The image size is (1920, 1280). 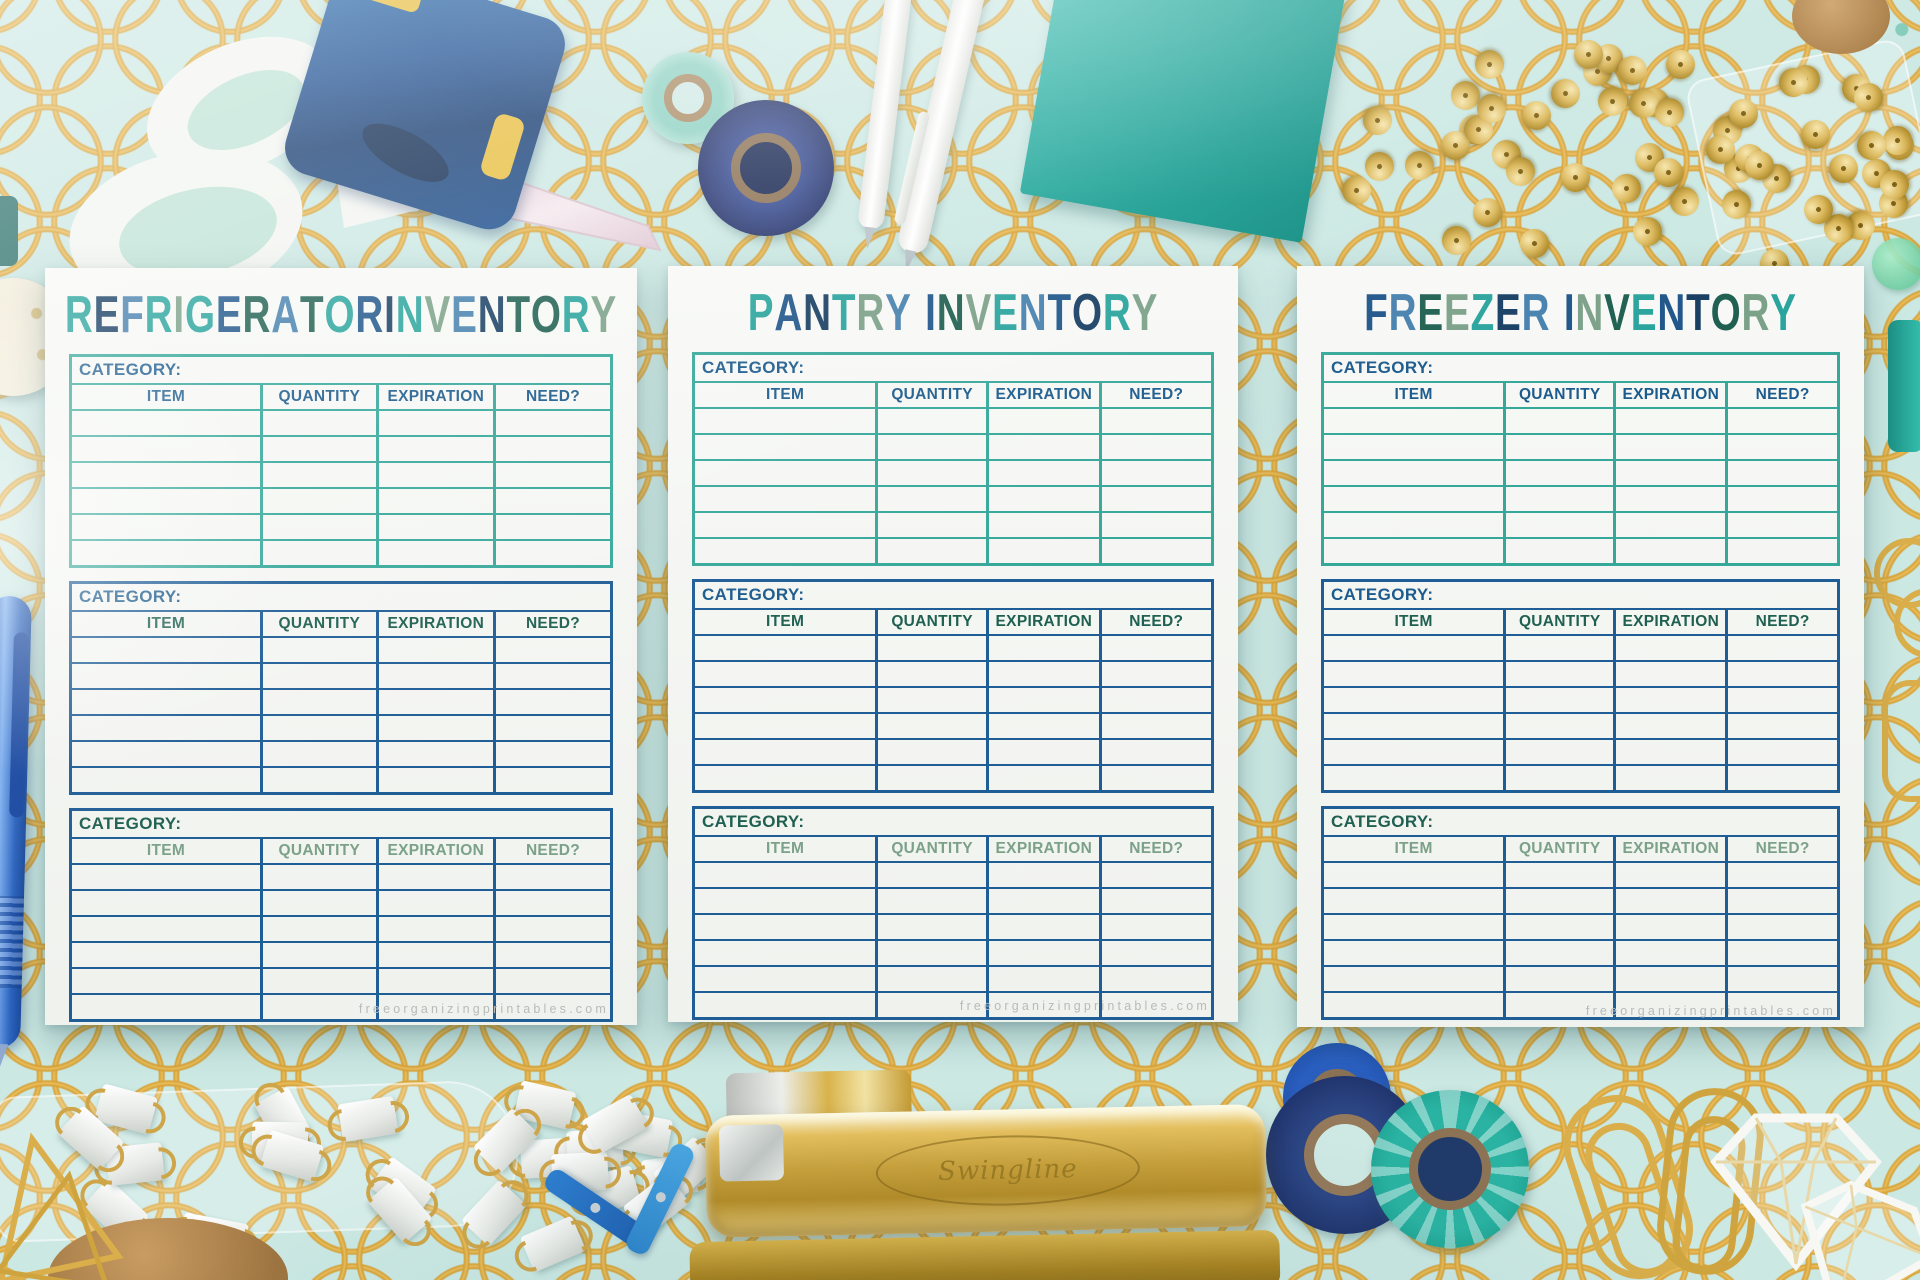 What do you see at coordinates (766, 168) in the screenshot?
I see `washi-tape-navy-core` at bounding box center [766, 168].